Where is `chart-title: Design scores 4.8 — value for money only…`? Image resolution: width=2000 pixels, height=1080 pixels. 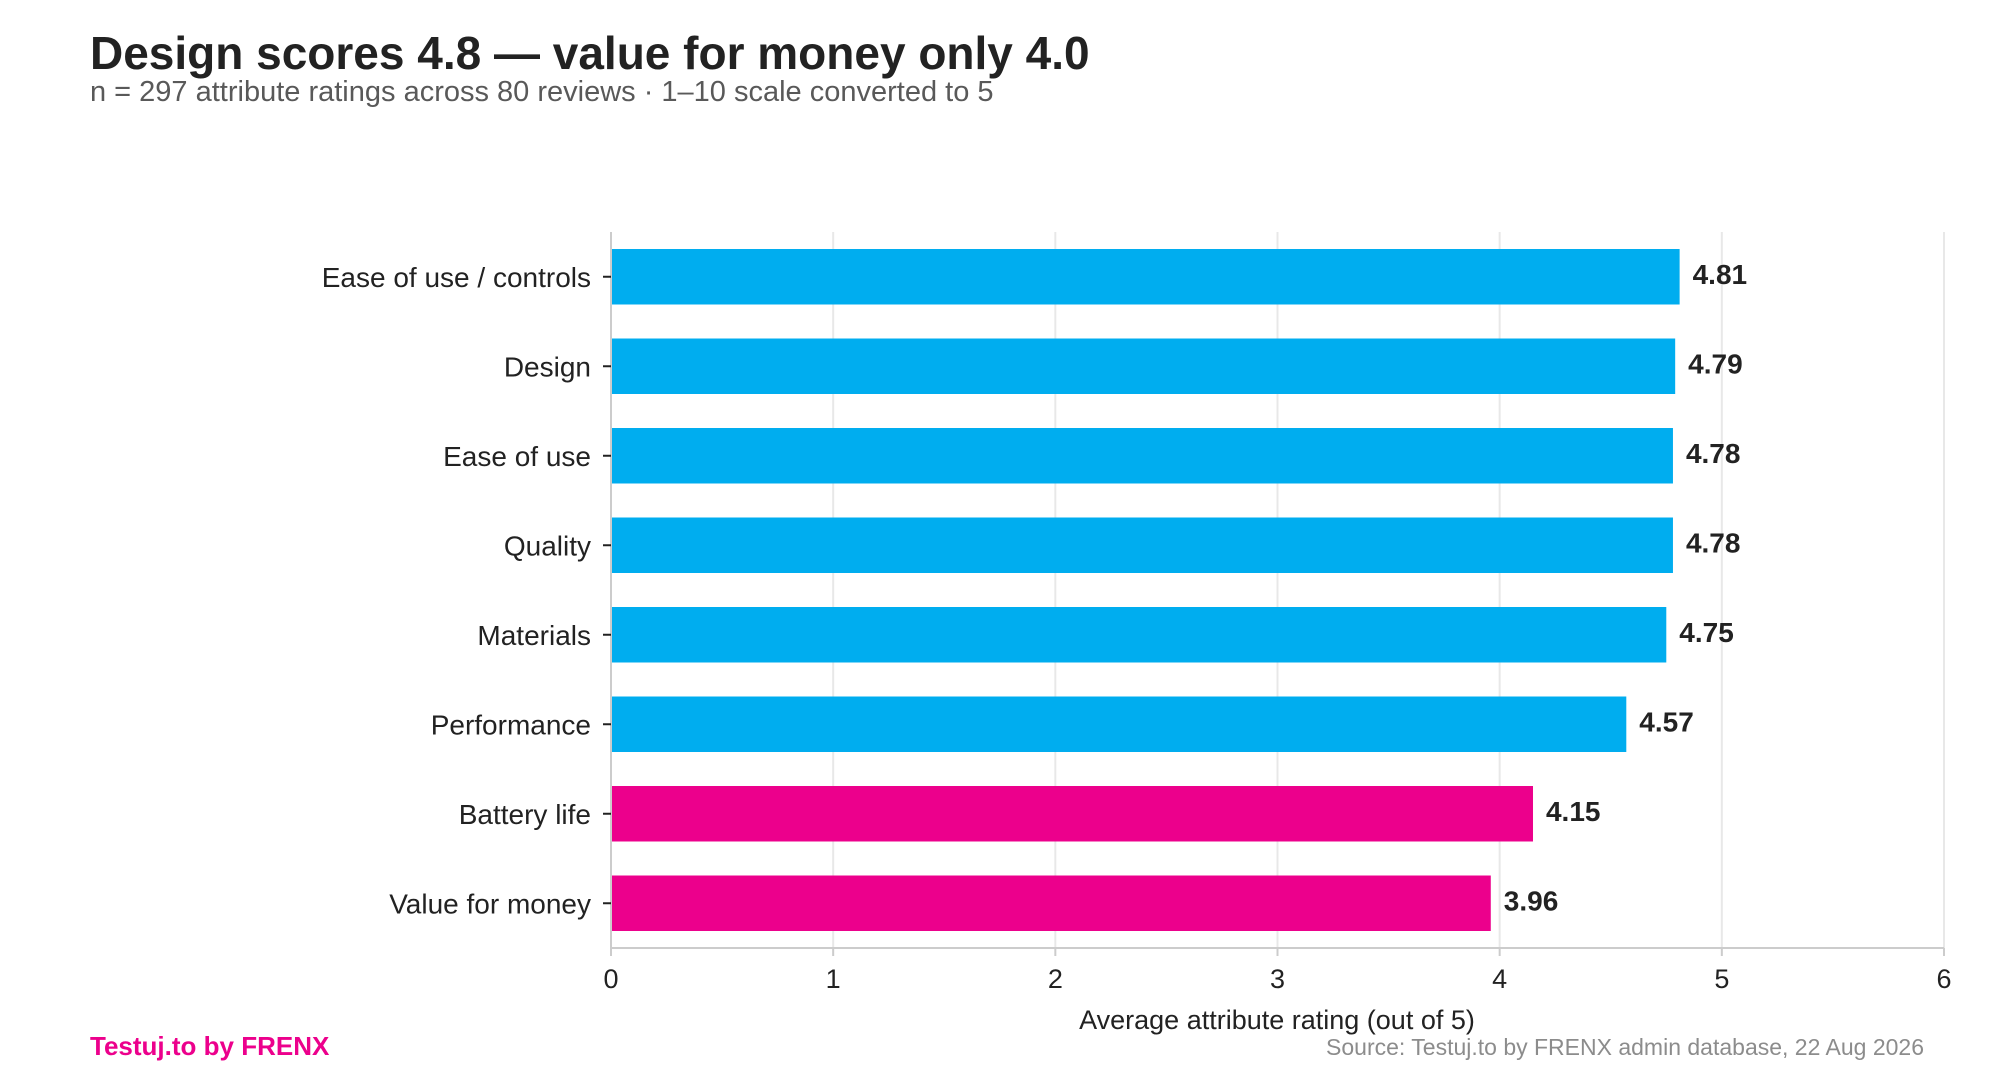 chart-title: Design scores 4.8 — value for money only… is located at coordinates (590, 53).